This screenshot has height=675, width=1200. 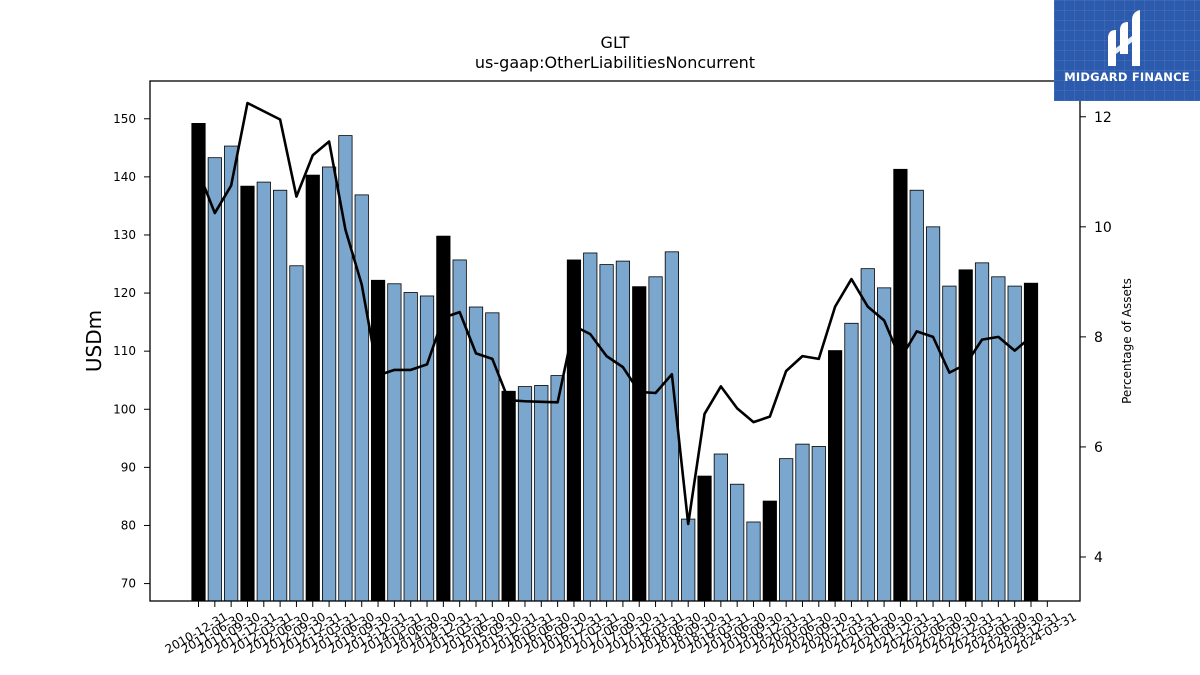 What do you see at coordinates (615, 62) in the screenshot?
I see `chart-subtitle: us-gaap:OtherLiabilitiesNoncurrent` at bounding box center [615, 62].